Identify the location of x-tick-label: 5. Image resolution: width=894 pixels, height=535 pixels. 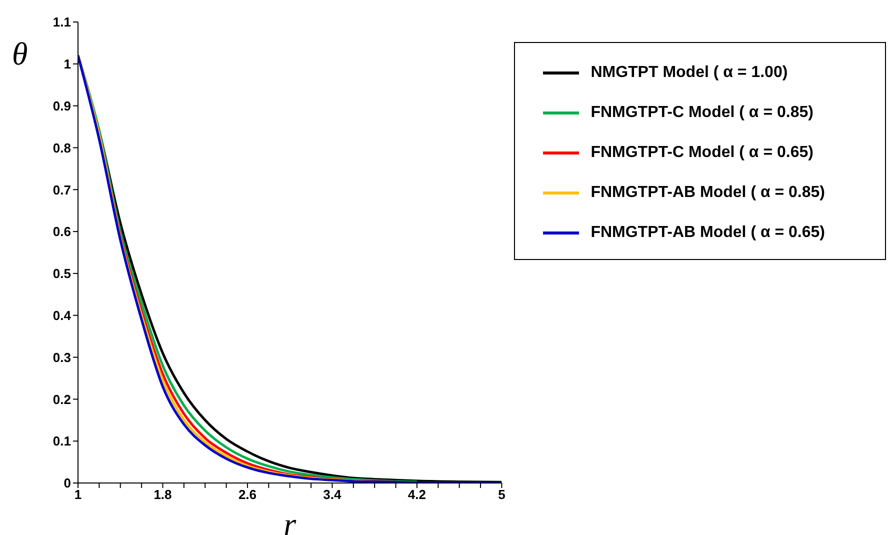
(502, 494).